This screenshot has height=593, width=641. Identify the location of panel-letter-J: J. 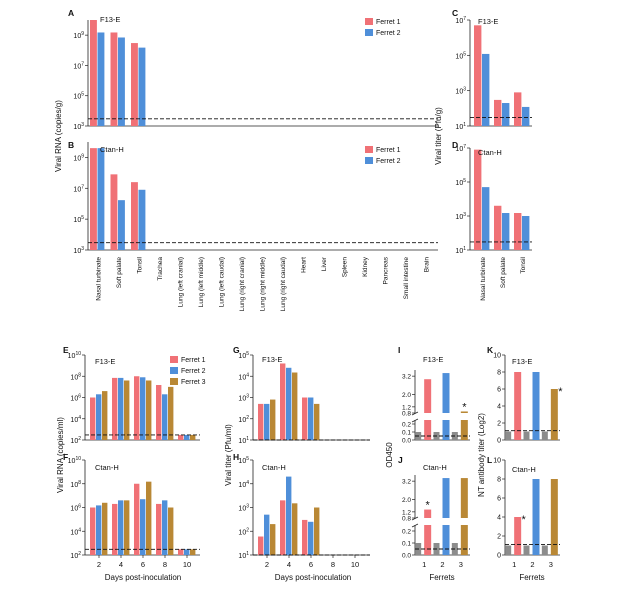
(400, 460).